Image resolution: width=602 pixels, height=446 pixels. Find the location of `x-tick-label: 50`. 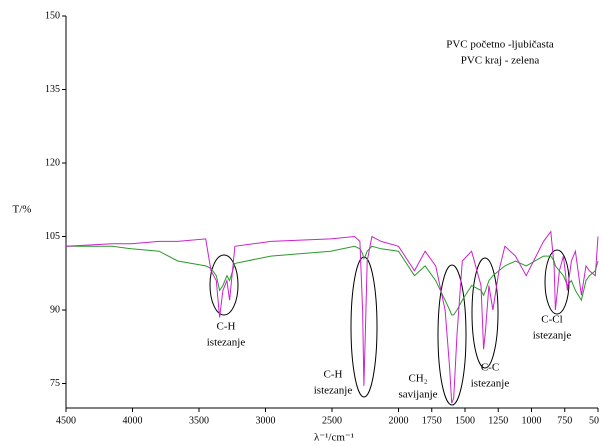

x-tick-label: 50 is located at coordinates (594, 420).